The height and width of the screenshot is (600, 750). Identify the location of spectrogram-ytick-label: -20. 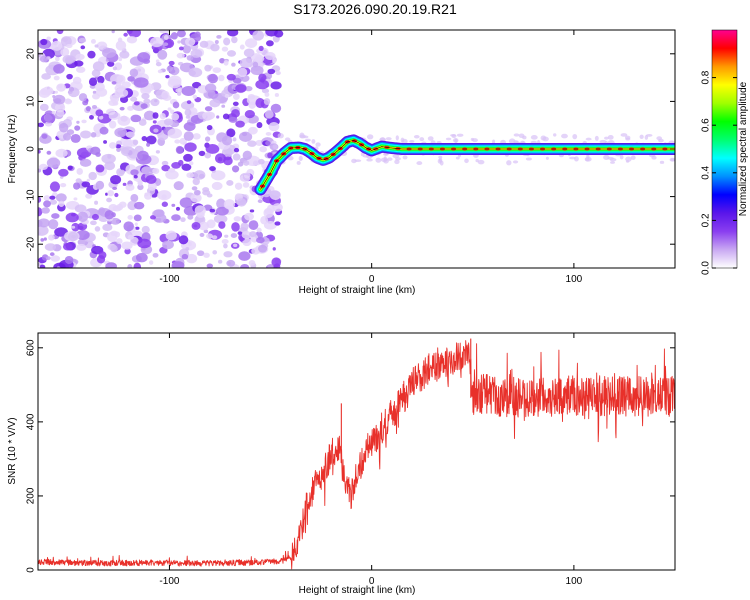
(31, 244).